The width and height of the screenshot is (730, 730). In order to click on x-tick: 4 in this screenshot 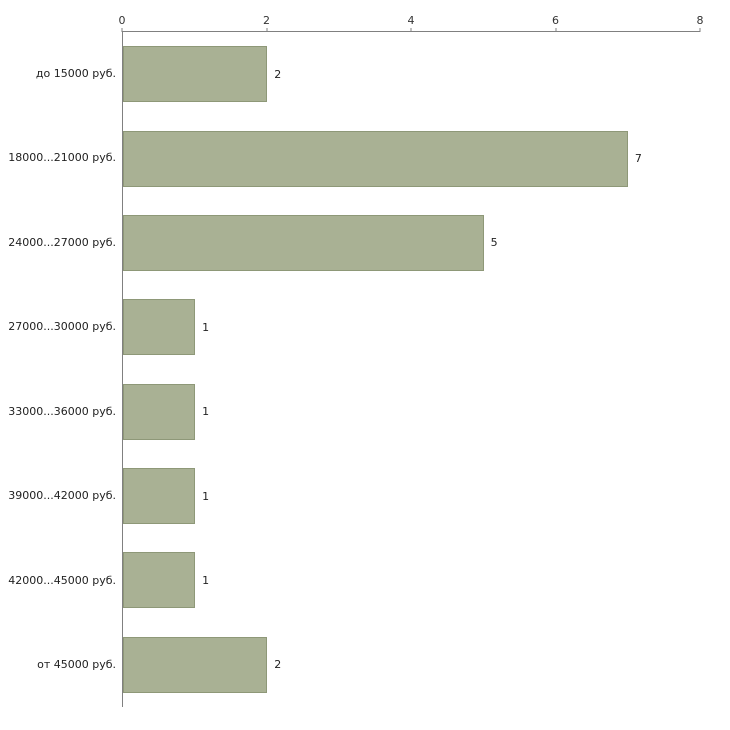, I will do `click(411, 23)`.